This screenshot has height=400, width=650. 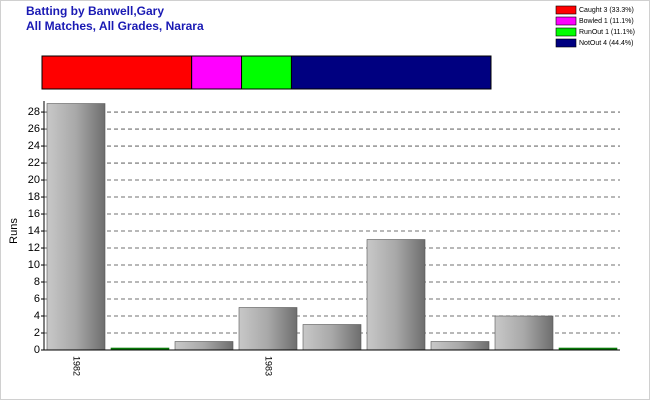 What do you see at coordinates (77, 366) in the screenshot?
I see `x-tick-label: 1982` at bounding box center [77, 366].